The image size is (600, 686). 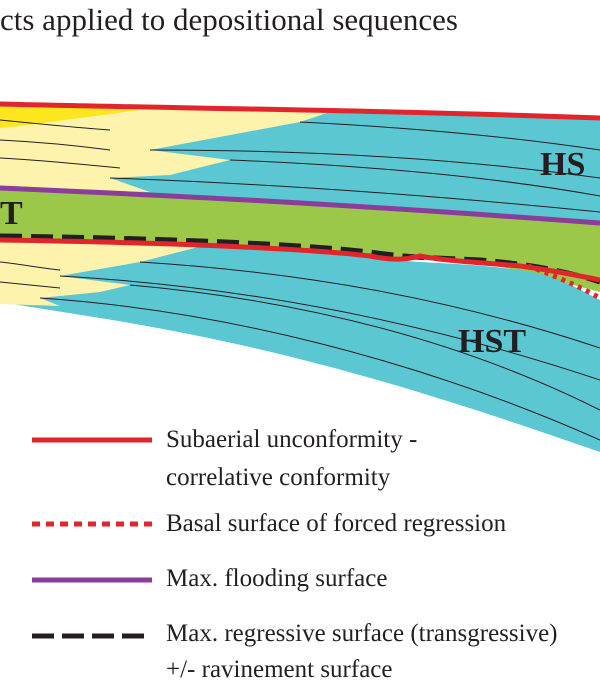 What do you see at coordinates (229, 19) in the screenshot?
I see `diagram-title: cts applied to depositional sequences` at bounding box center [229, 19].